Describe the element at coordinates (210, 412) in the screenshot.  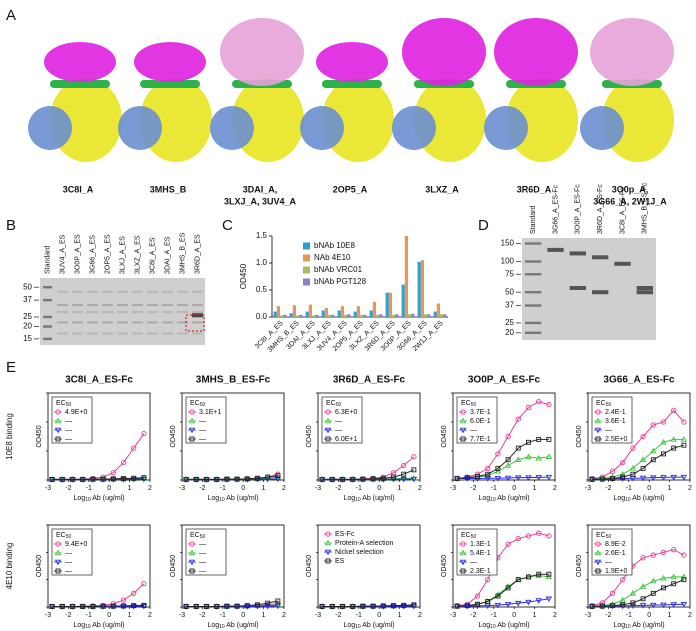
I see `legend-value: 3.1E+1` at that location.